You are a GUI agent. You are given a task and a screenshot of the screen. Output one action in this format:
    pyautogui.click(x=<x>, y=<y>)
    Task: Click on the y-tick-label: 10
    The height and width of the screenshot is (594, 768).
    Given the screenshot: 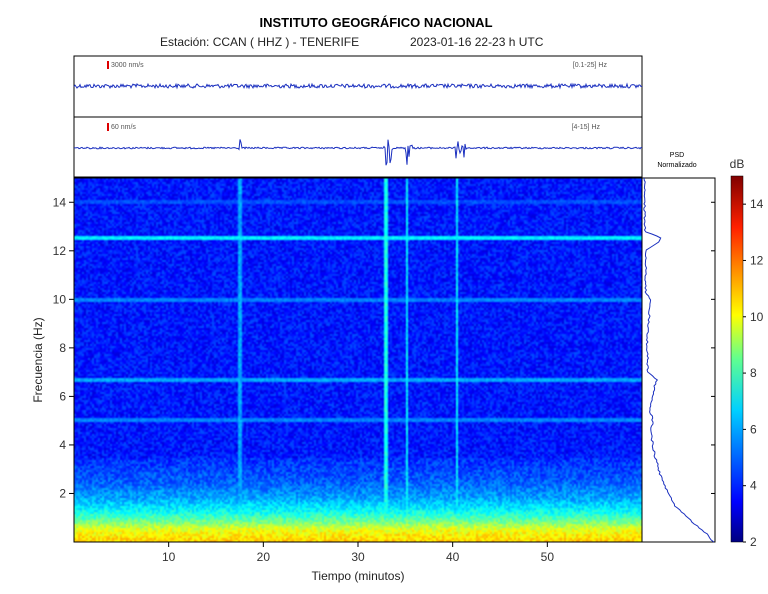 What is the action you would take?
    pyautogui.click(x=60, y=299)
    